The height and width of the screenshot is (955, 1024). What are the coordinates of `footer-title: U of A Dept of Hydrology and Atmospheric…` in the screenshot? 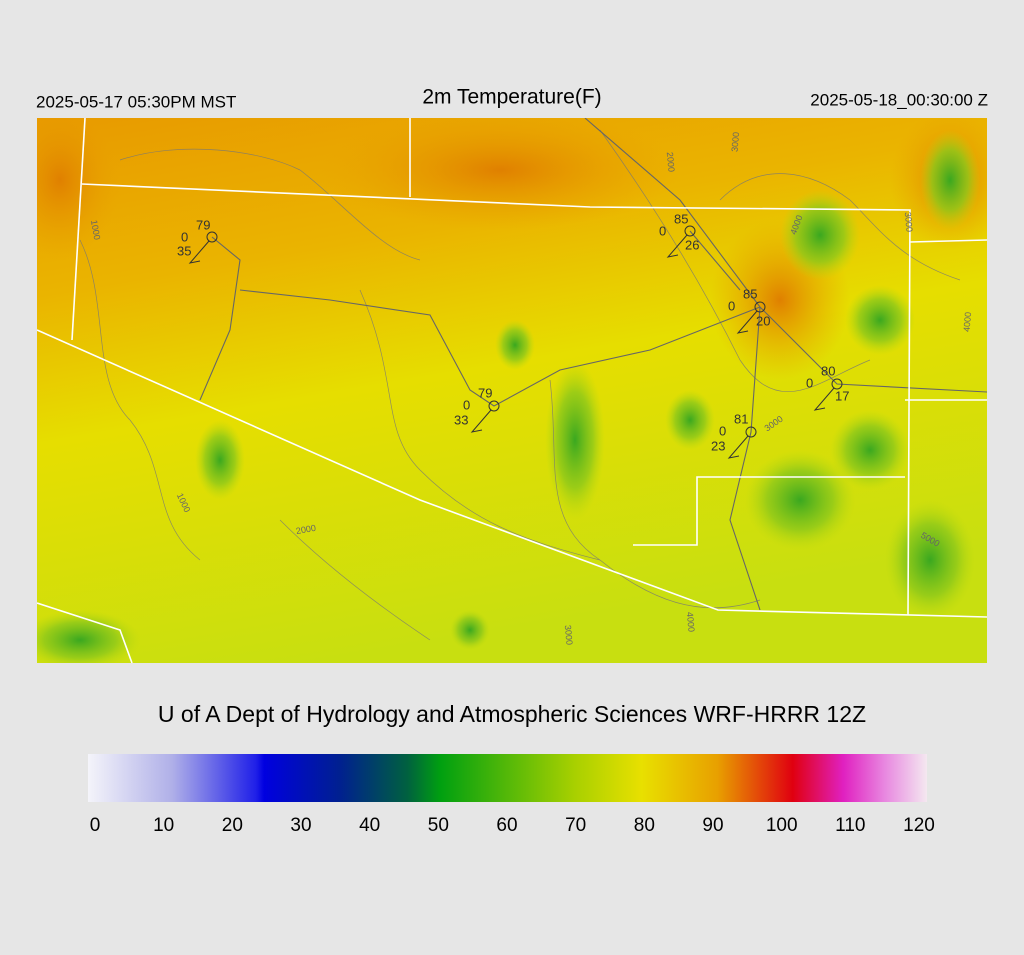 It's located at (512, 714).